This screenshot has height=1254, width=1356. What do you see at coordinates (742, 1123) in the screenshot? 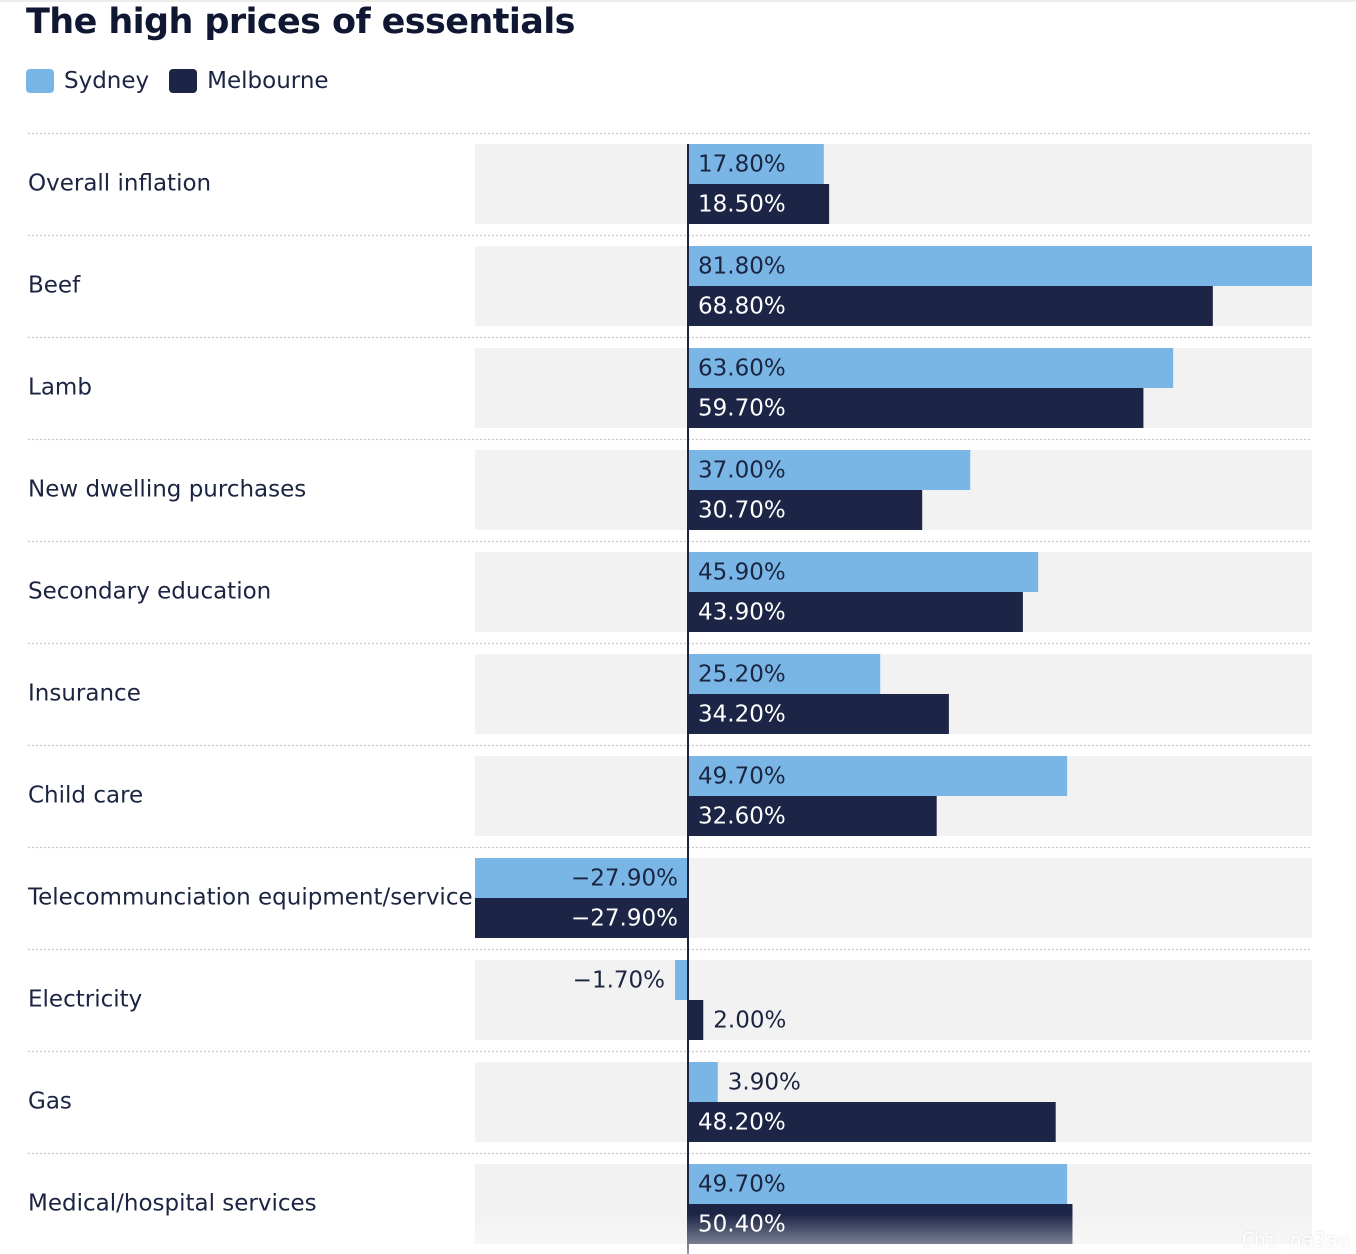
I see `data-label-melbourne: 48.20%` at bounding box center [742, 1123].